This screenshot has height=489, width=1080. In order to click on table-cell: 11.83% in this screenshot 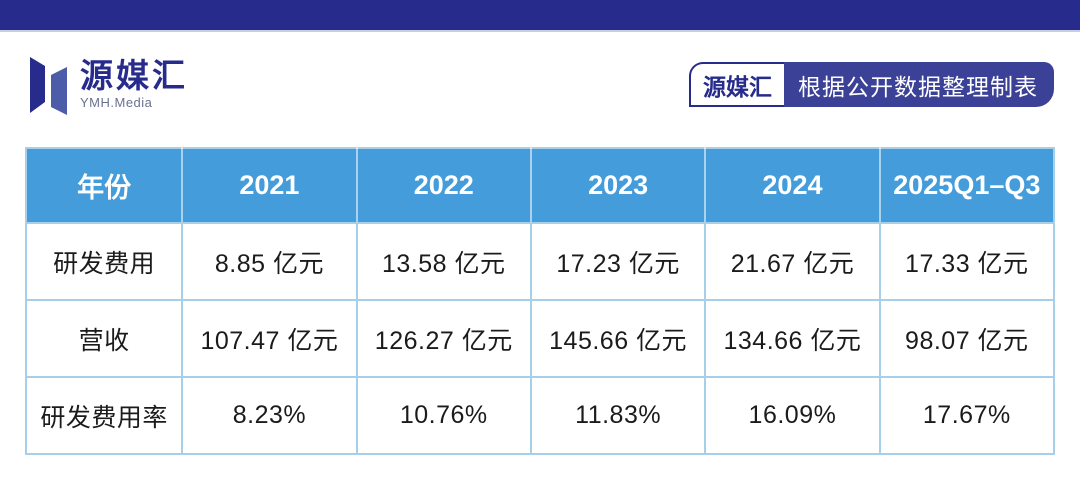, I will do `click(618, 415)`.